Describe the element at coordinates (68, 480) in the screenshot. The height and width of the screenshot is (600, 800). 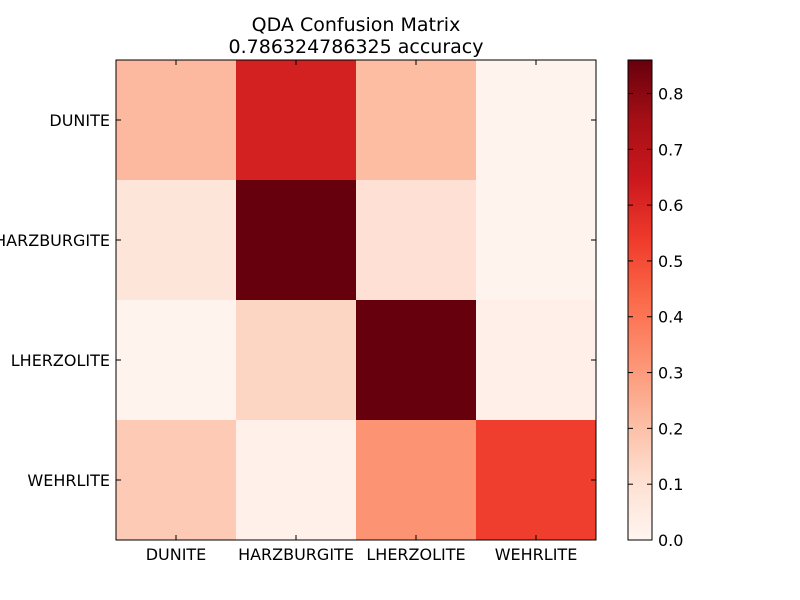
I see `y-tick-label-3: WEHRLITE` at that location.